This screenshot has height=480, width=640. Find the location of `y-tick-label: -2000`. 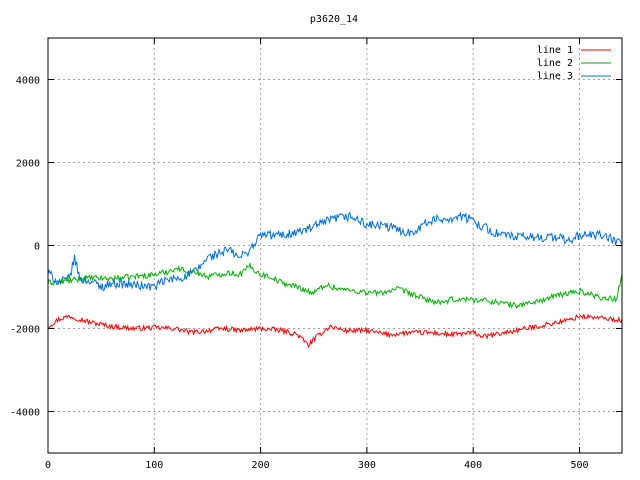

y-tick-label: -2000 is located at coordinates (25, 330).